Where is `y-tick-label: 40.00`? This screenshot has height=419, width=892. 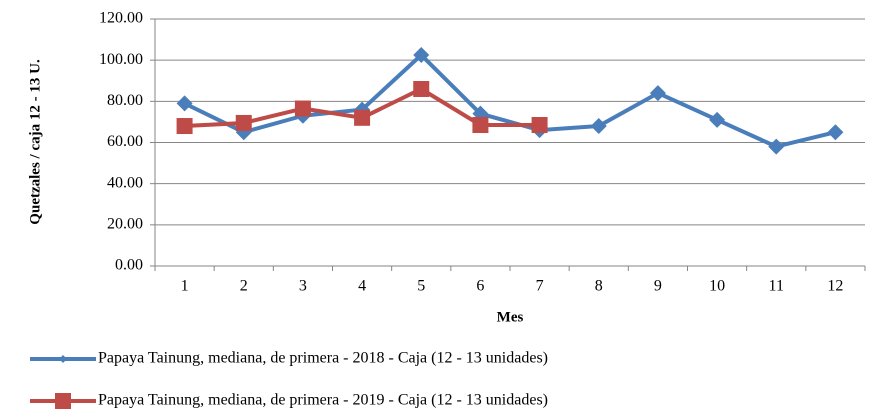 y-tick-label: 40.00 is located at coordinates (125, 182).